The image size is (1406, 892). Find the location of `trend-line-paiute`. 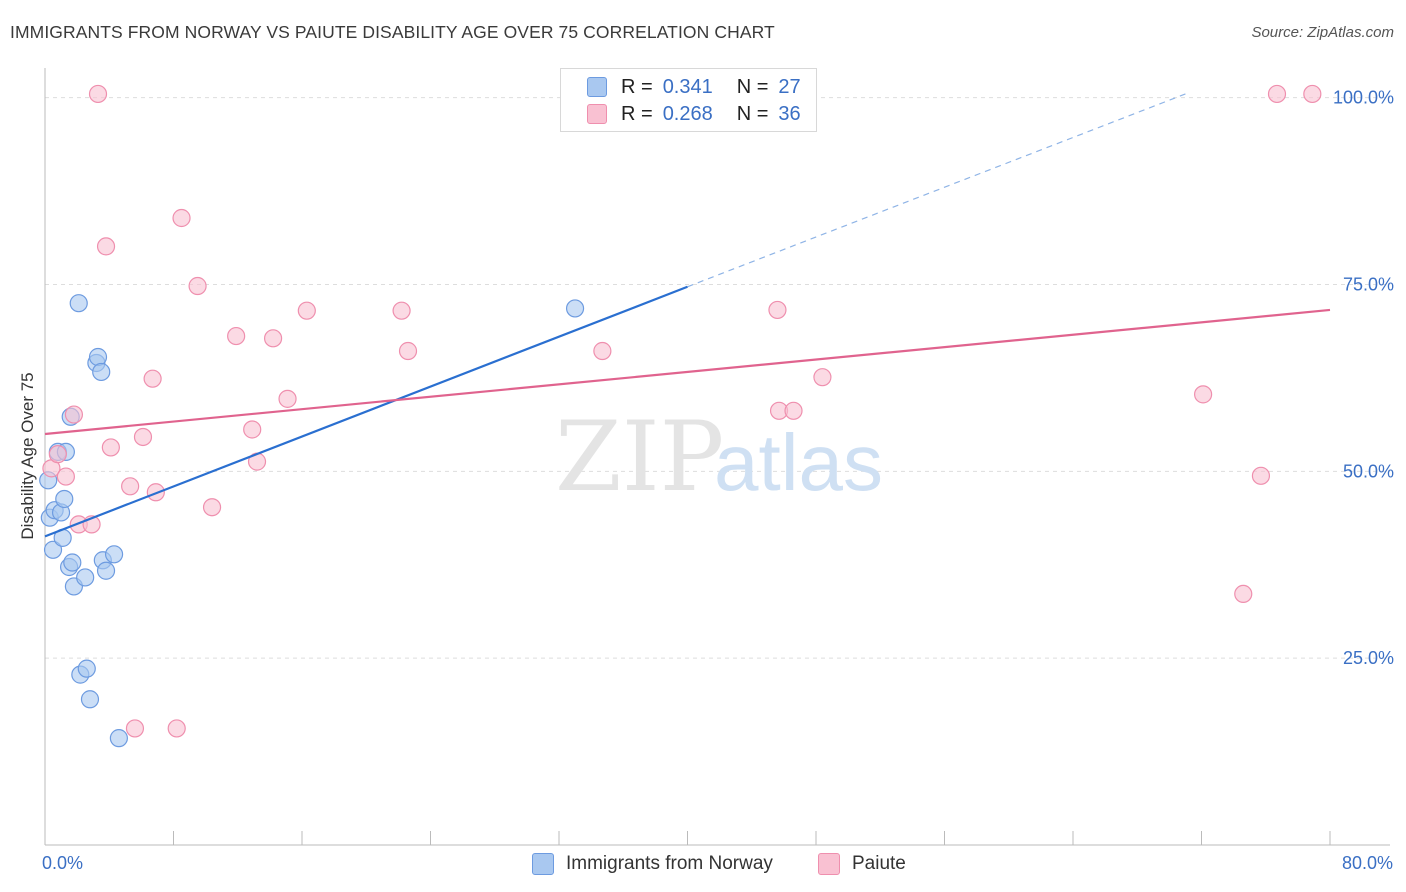

trend-line-paiute is located at coordinates (687, 372).